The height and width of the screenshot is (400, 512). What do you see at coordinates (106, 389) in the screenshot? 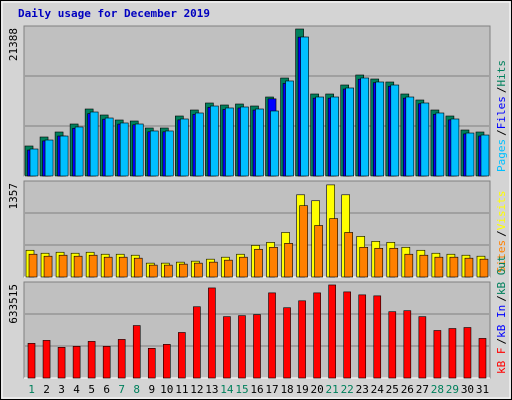
I see `x-tick-label: 6` at bounding box center [106, 389].